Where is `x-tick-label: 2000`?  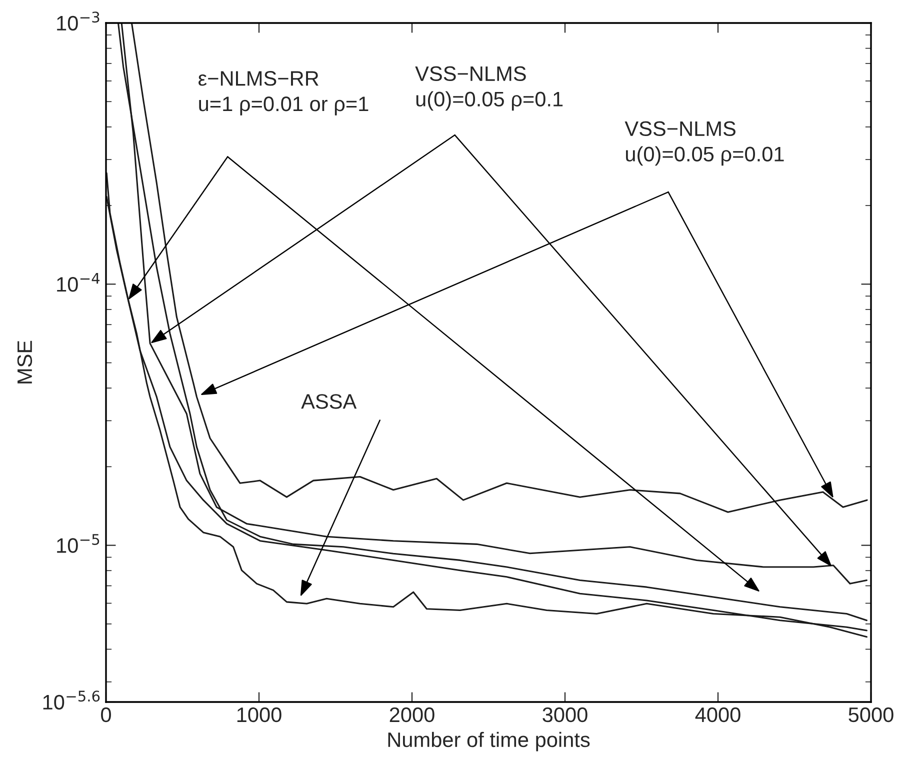
x-tick-label: 2000 is located at coordinates (412, 714).